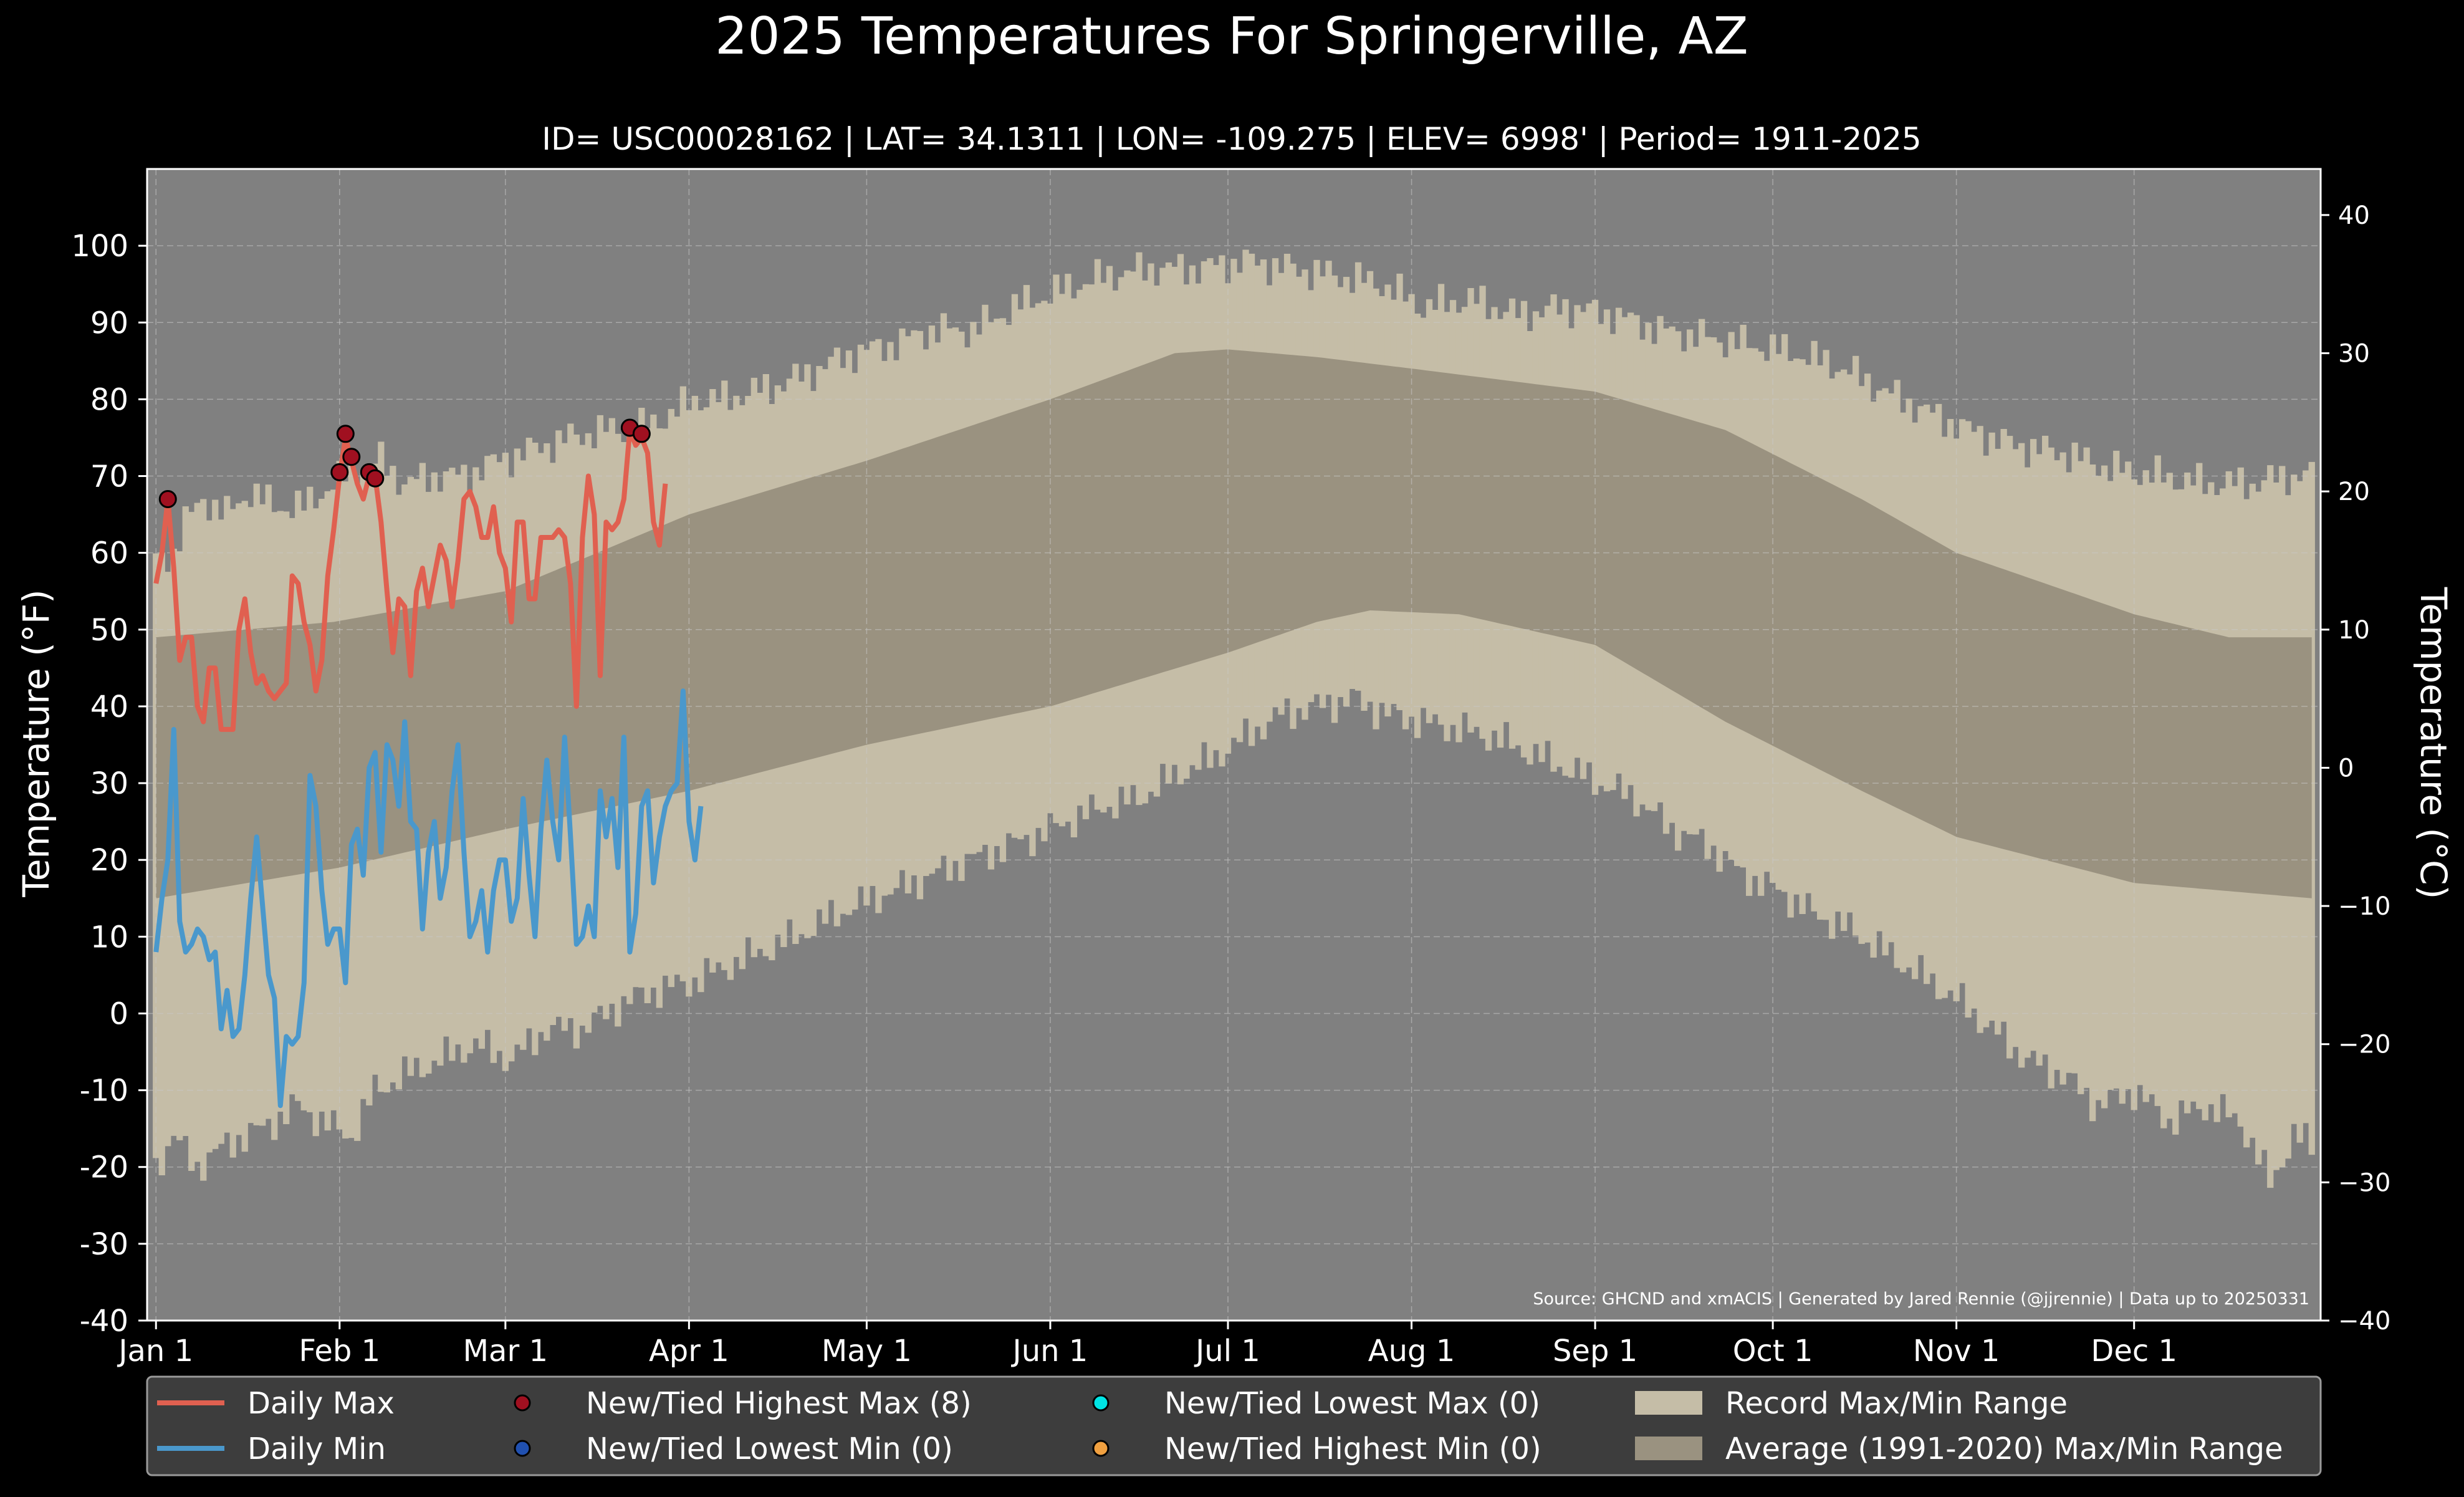  Describe the element at coordinates (1957, 1351) in the screenshot. I see `x-tick-label: Nov 1` at that location.